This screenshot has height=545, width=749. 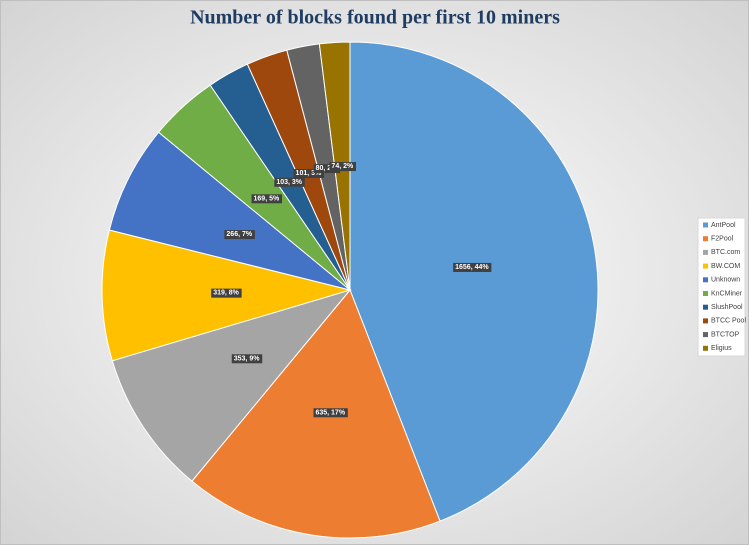 I want to click on data-label: 635, 17%, so click(x=330, y=412).